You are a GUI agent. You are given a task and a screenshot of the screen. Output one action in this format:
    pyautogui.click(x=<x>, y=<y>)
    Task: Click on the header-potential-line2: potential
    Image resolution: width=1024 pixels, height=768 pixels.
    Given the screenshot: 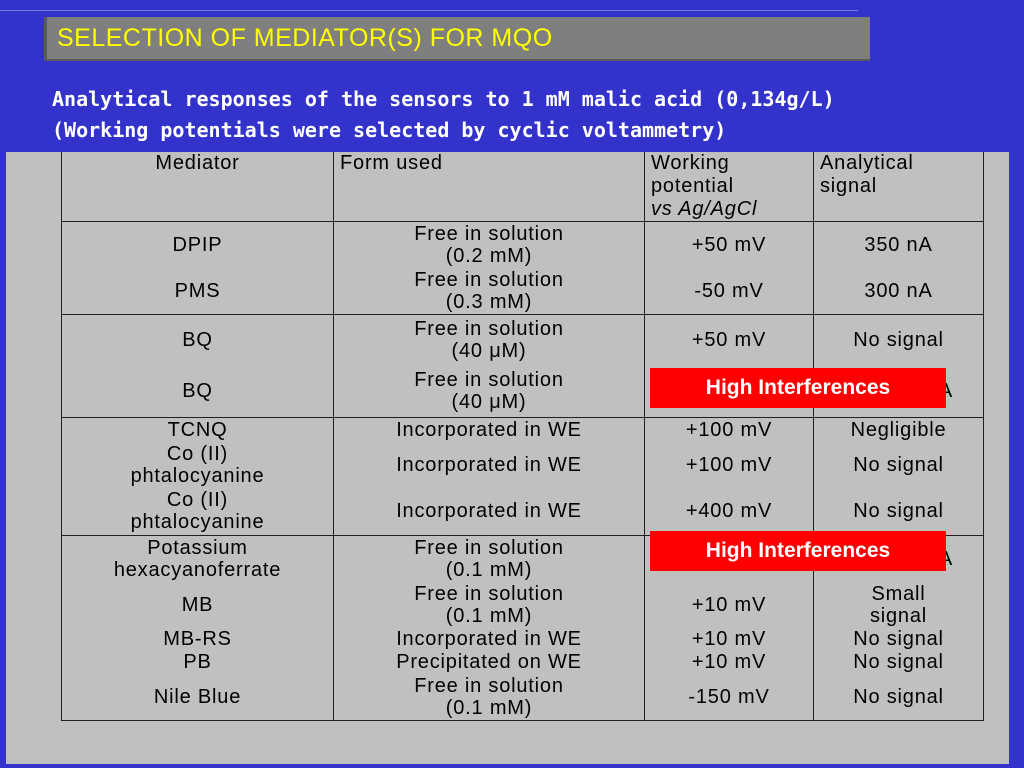 What is the action you would take?
    pyautogui.click(x=692, y=186)
    